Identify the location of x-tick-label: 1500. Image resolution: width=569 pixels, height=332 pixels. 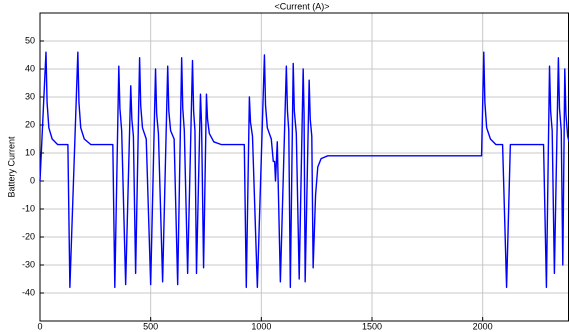
(372, 326).